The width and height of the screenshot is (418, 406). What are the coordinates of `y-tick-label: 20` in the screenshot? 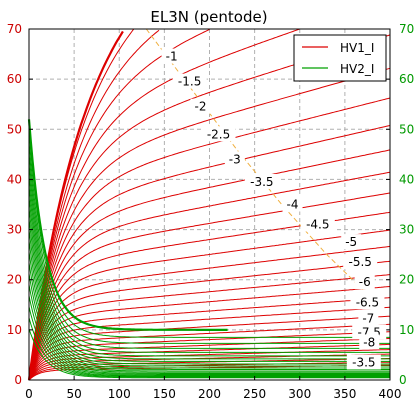 It's located at (14, 280).